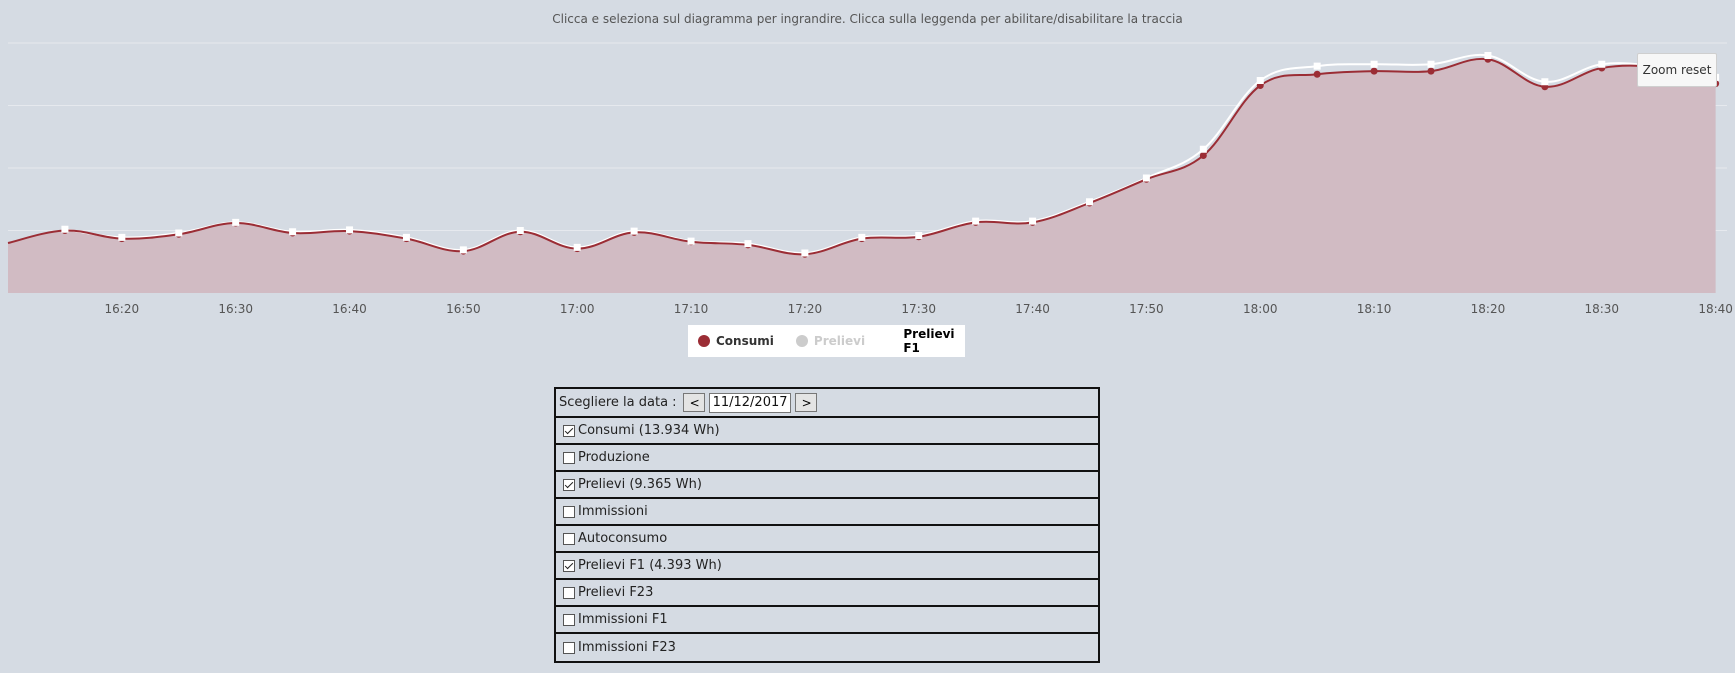  What do you see at coordinates (577, 309) in the screenshot?
I see `x-tick-label: 17:00` at bounding box center [577, 309].